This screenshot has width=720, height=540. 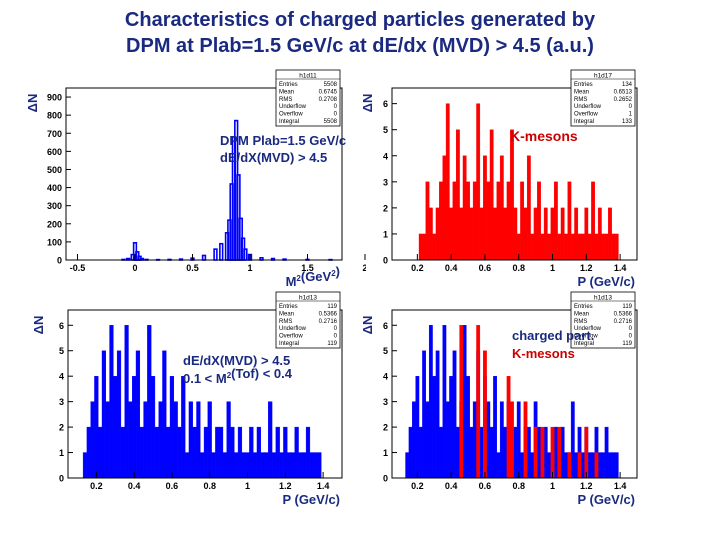 What do you see at coordinates (451, 268) in the screenshot?
I see `x-tick-label: 0.4` at bounding box center [451, 268].